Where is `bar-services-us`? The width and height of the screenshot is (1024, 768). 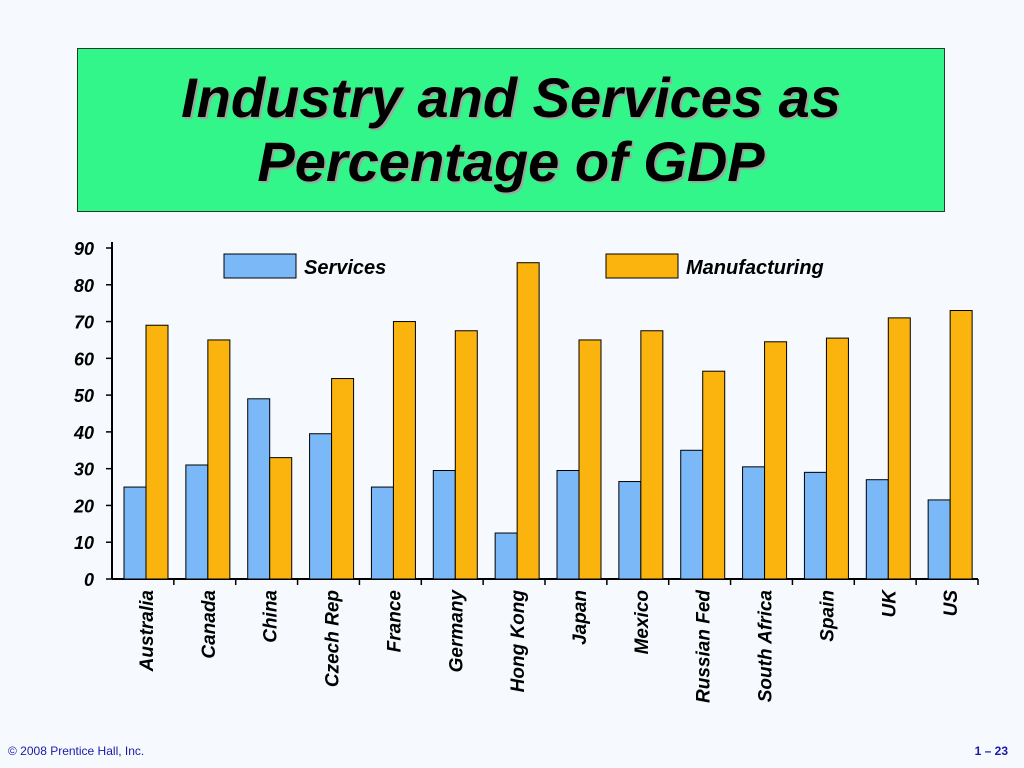 bar-services-us is located at coordinates (939, 539).